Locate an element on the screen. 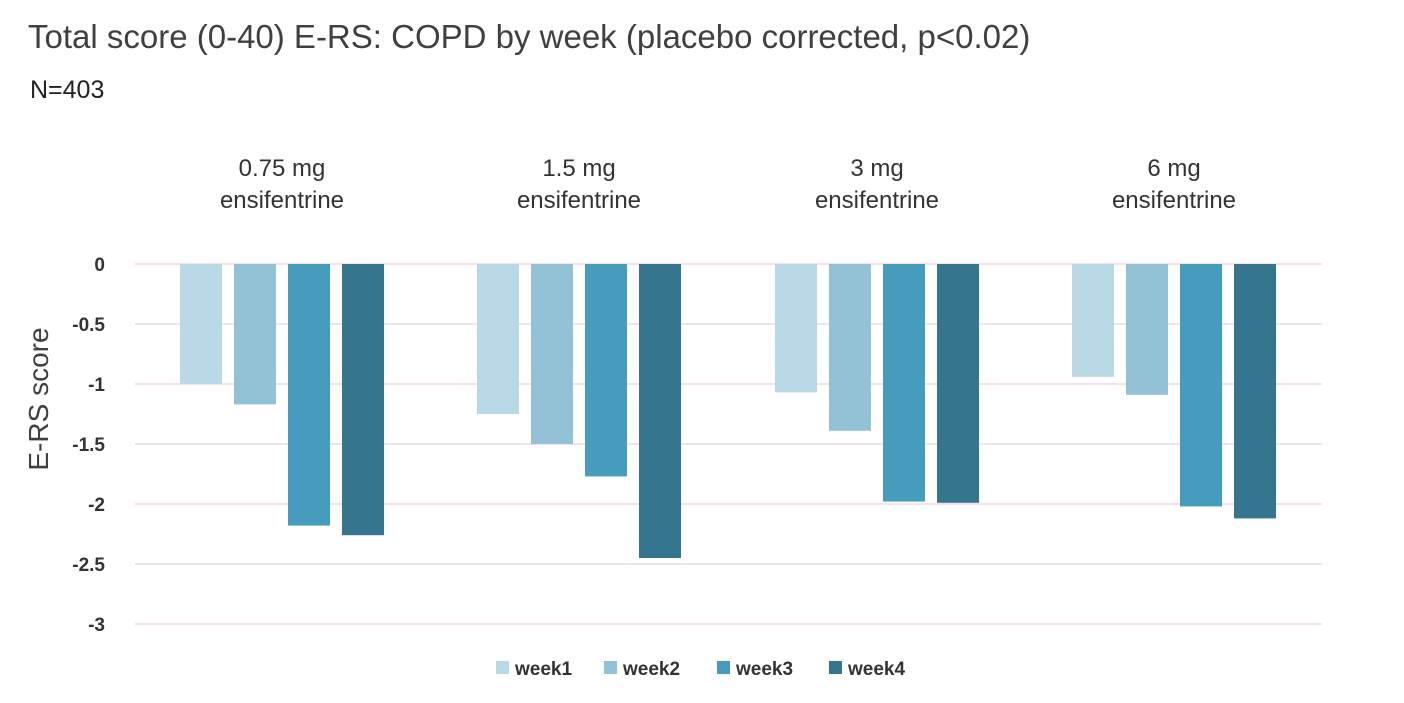  chart-subtitle: N=403 is located at coordinates (67, 90).